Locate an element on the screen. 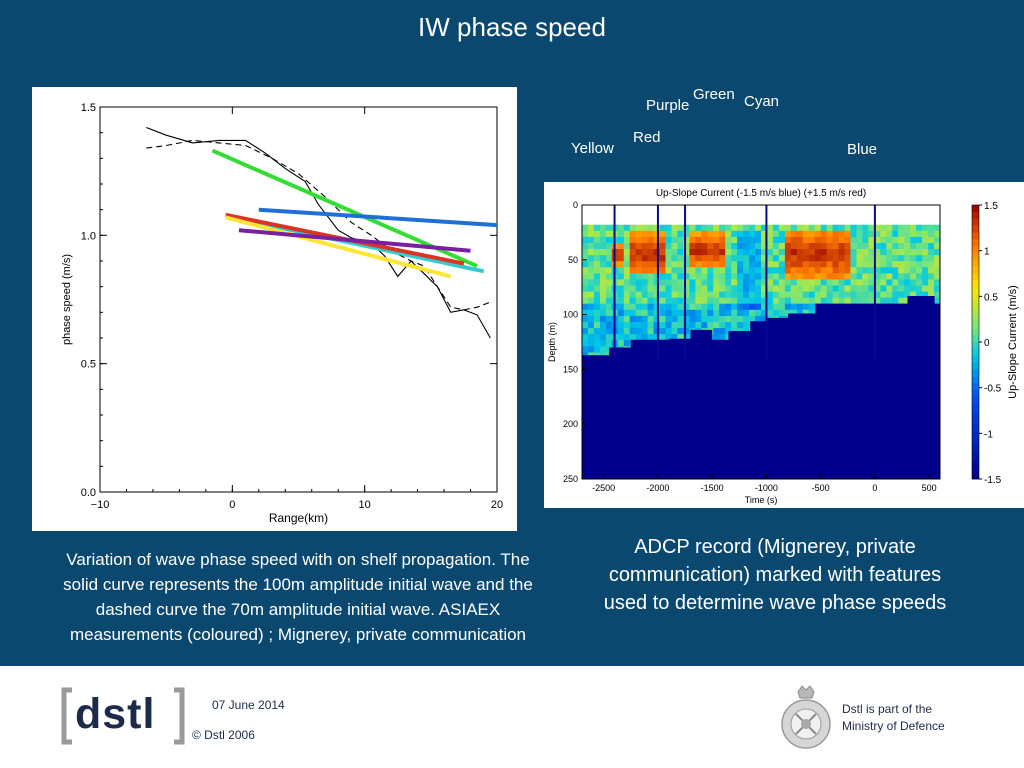  adcp-seabed is located at coordinates (761, 387).